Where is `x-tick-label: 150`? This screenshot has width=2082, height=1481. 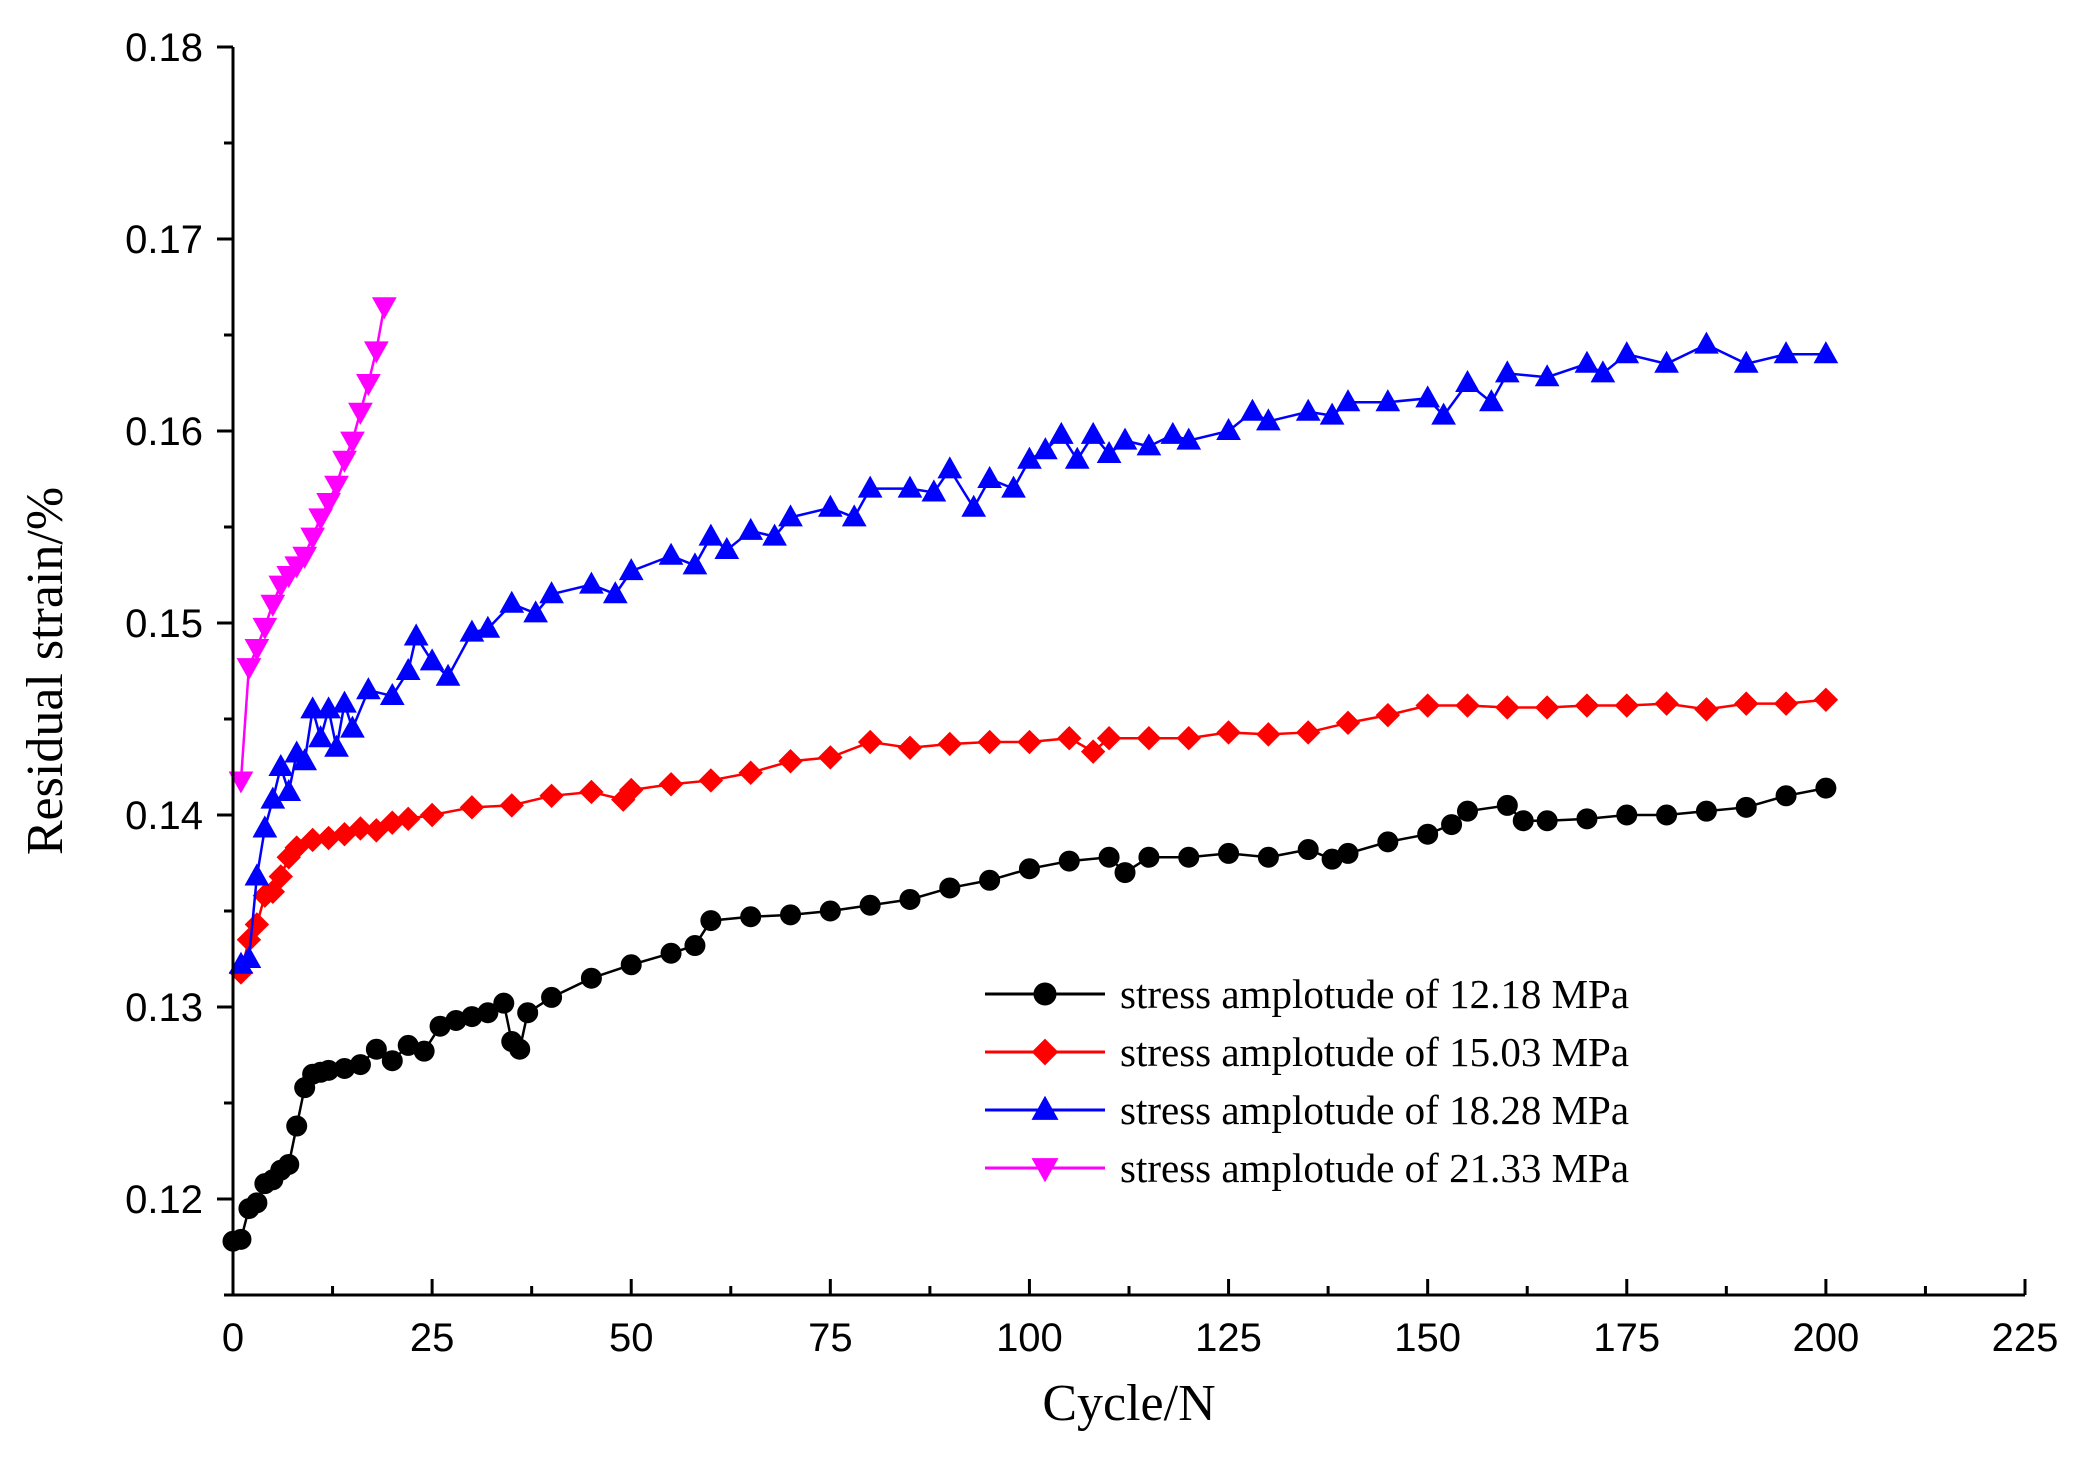 x-tick-label: 150 is located at coordinates (1427, 1338).